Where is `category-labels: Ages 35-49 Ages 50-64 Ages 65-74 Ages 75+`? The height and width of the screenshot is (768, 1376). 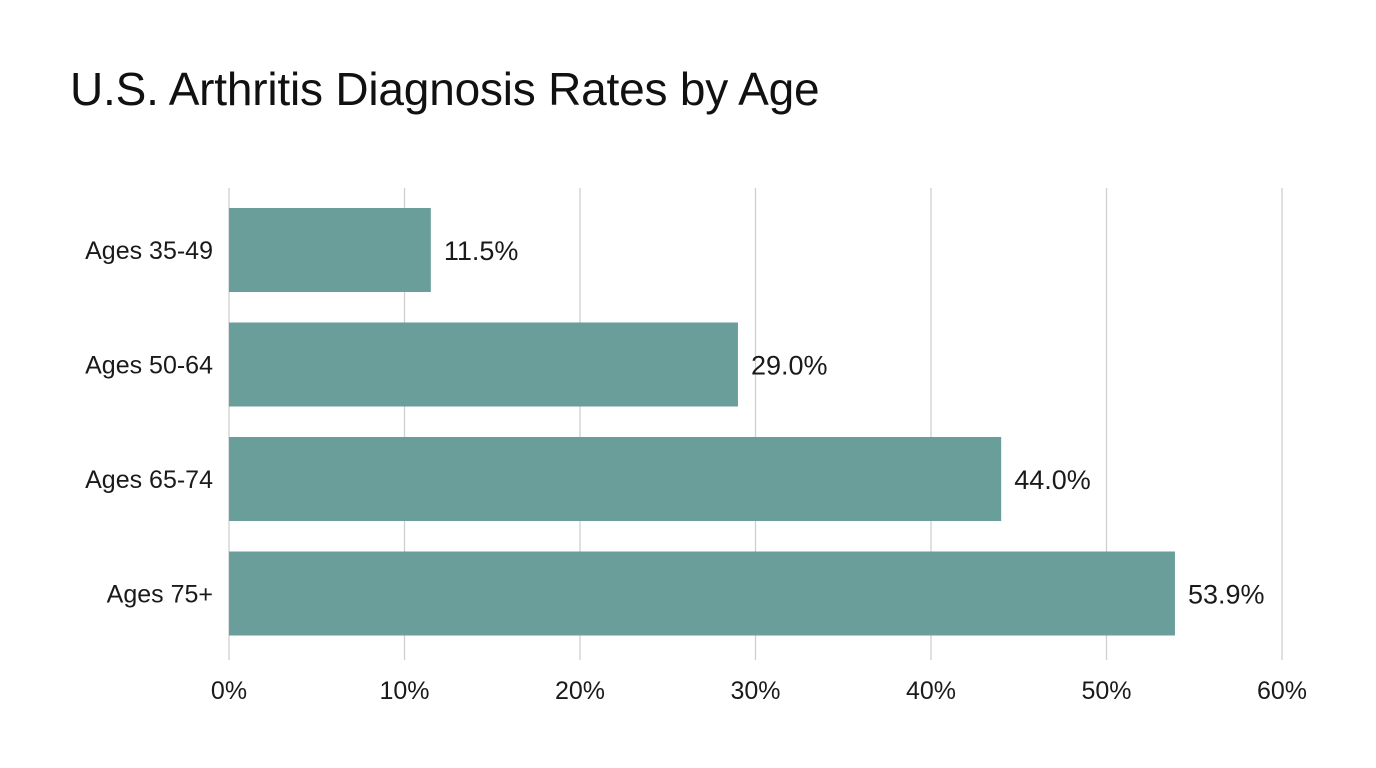 category-labels: Ages 35-49 Ages 50-64 Ages 65-74 Ages 75+ is located at coordinates (149, 423).